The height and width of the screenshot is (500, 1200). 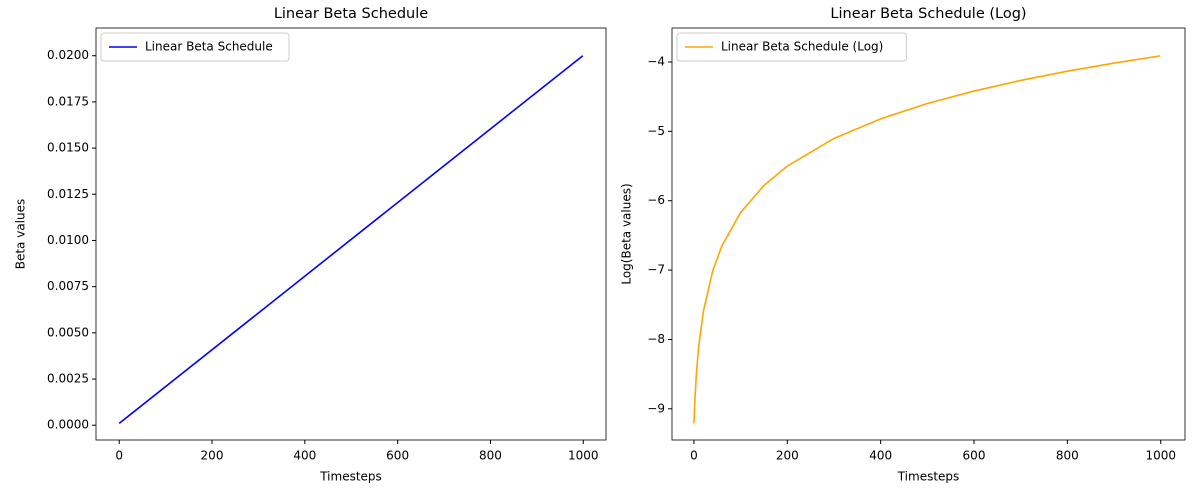 What do you see at coordinates (656, 408) in the screenshot?
I see `y-tick-label: −9` at bounding box center [656, 408].